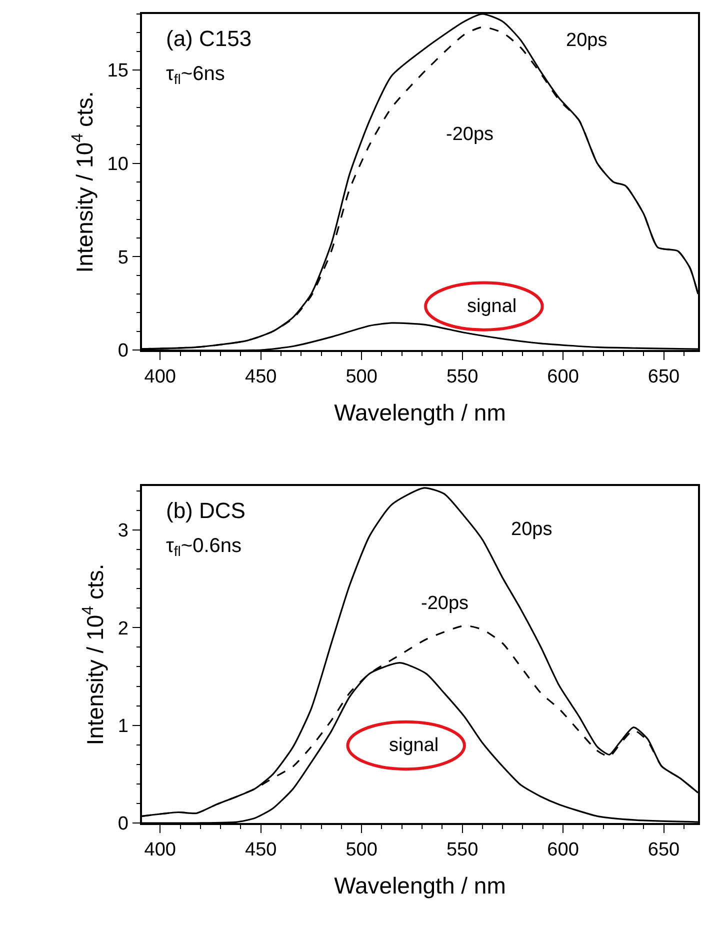  Describe the element at coordinates (123, 629) in the screenshot. I see `y-tick-label: 2` at that location.